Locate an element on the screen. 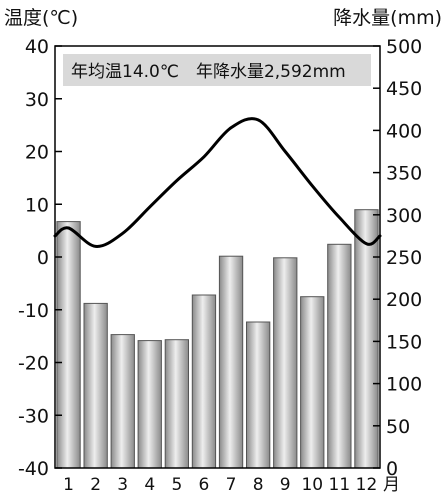 This screenshot has height=497, width=447. right-tick-label: 200 is located at coordinates (404, 300).